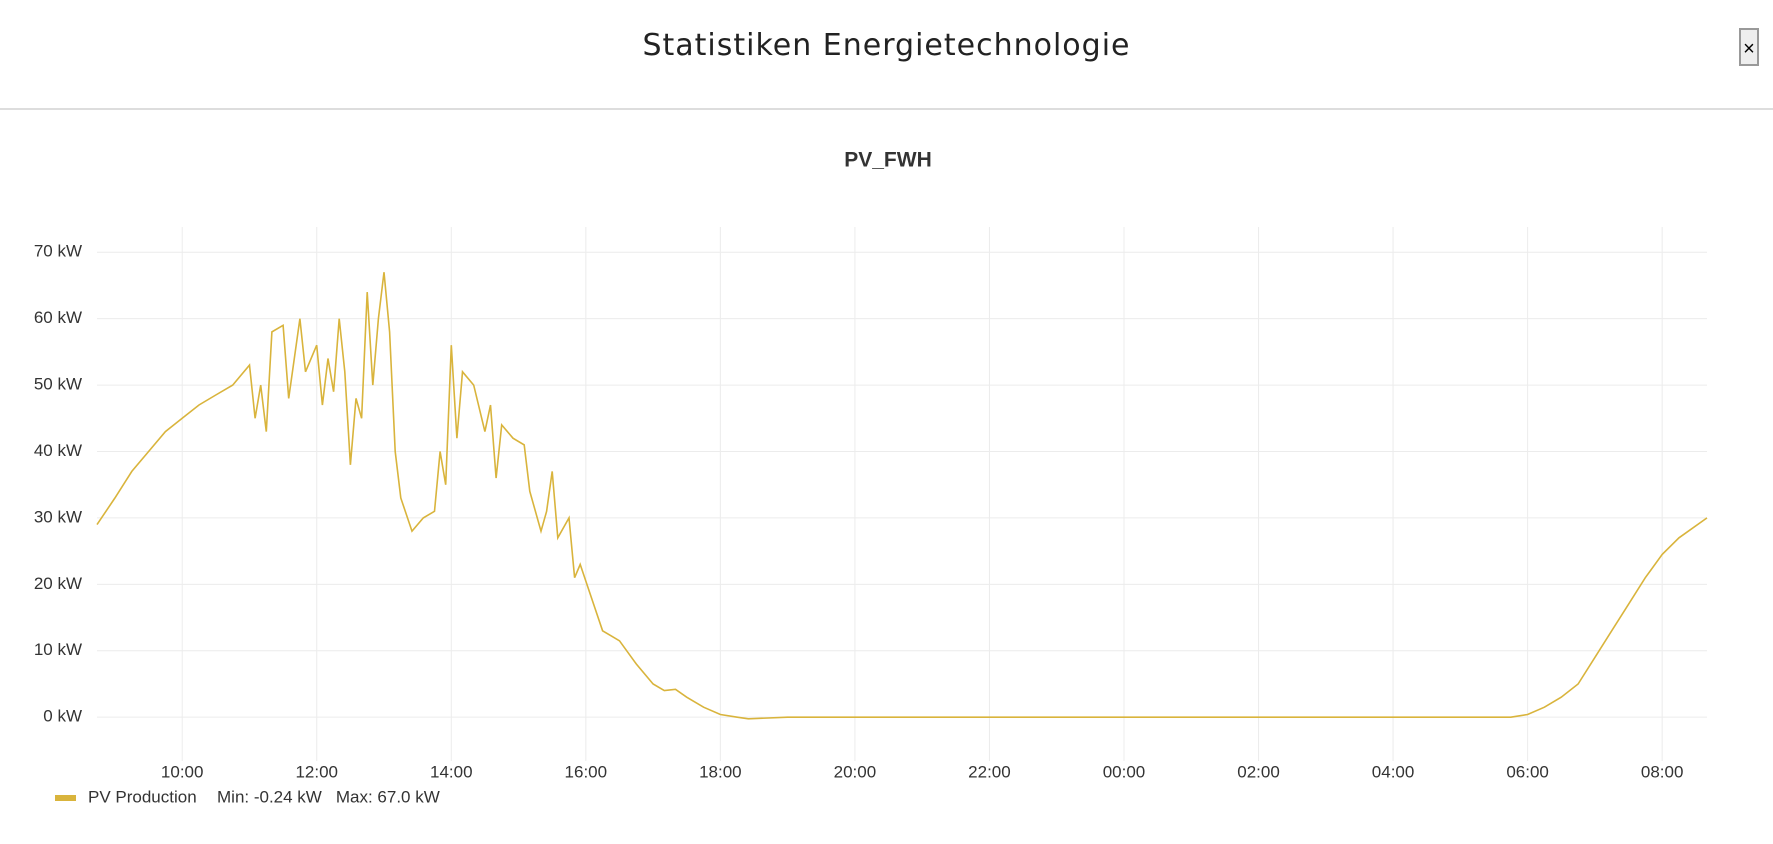 The width and height of the screenshot is (1773, 844). What do you see at coordinates (58, 251) in the screenshot?
I see `y-tick-label: 70 kW` at bounding box center [58, 251].